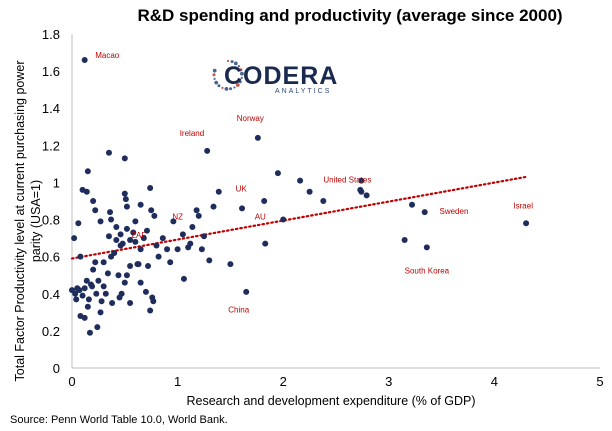  Describe the element at coordinates (51, 220) in the screenshot. I see `y-tick-label: 0.8` at that location.